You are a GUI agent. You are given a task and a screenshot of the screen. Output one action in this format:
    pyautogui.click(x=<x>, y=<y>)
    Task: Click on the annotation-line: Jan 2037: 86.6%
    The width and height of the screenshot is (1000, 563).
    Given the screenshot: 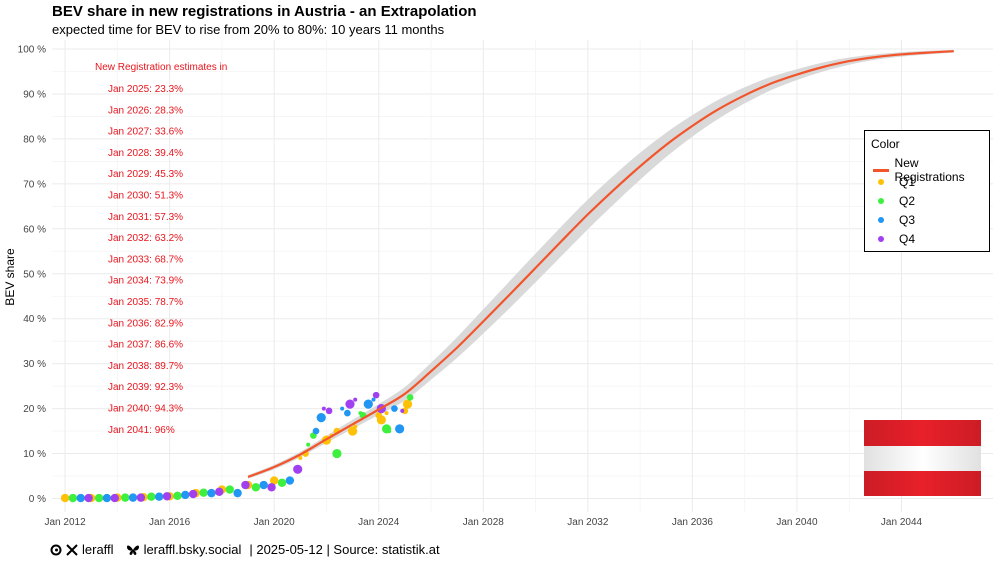 What is the action you would take?
    pyautogui.click(x=145, y=345)
    